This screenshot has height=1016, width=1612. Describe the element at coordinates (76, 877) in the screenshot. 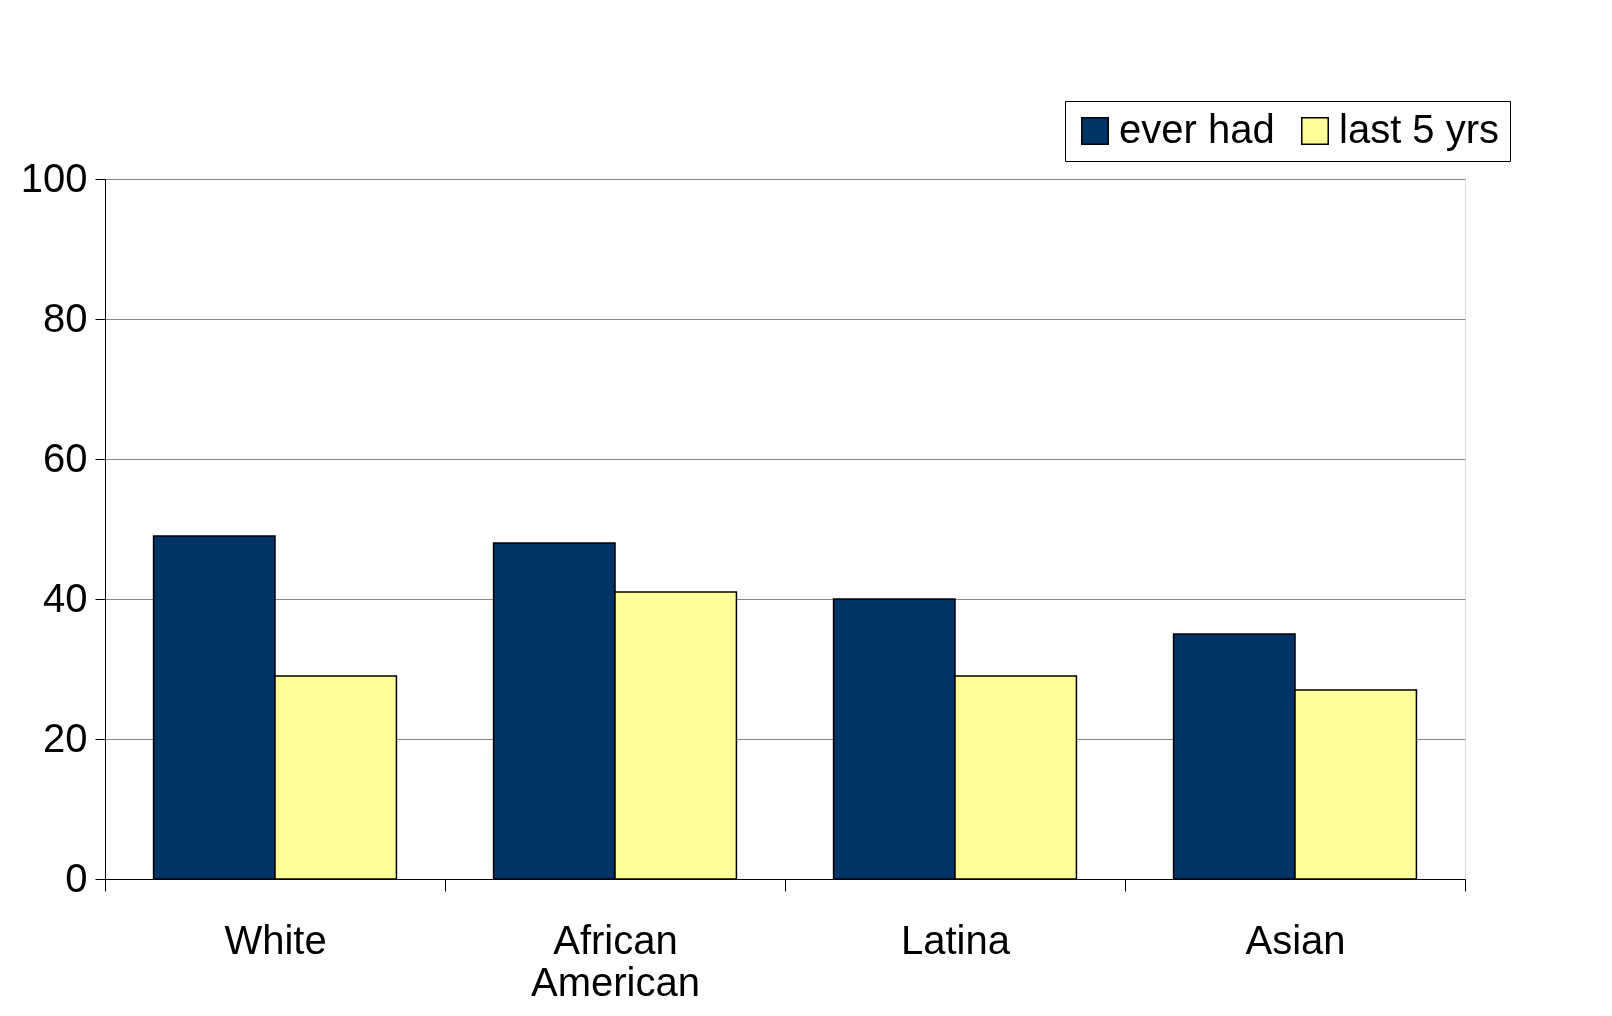

I see `y-tick-label: 0` at that location.